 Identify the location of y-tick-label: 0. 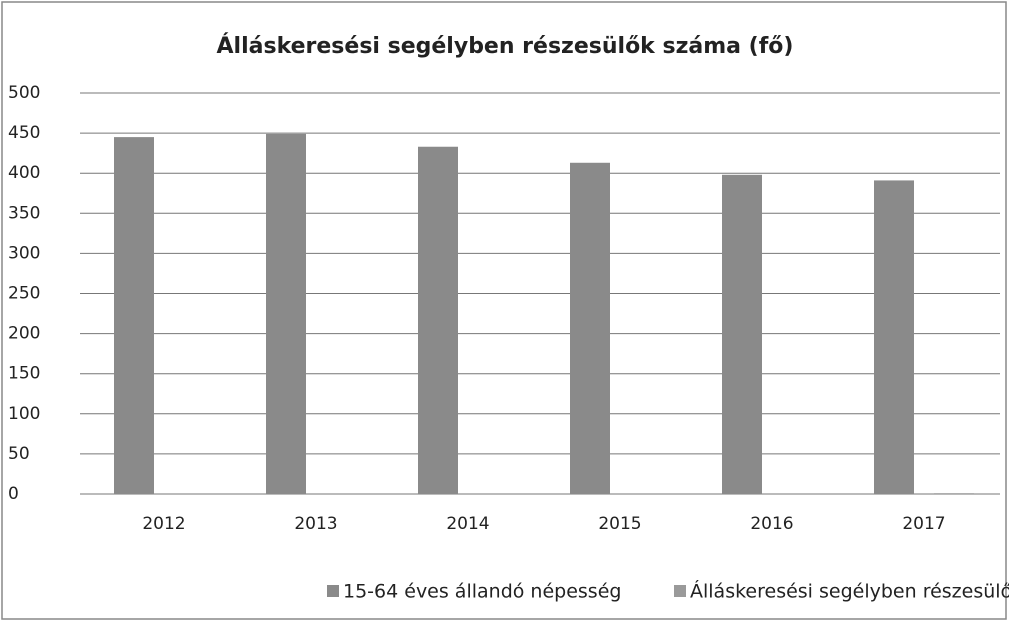
(13, 494).